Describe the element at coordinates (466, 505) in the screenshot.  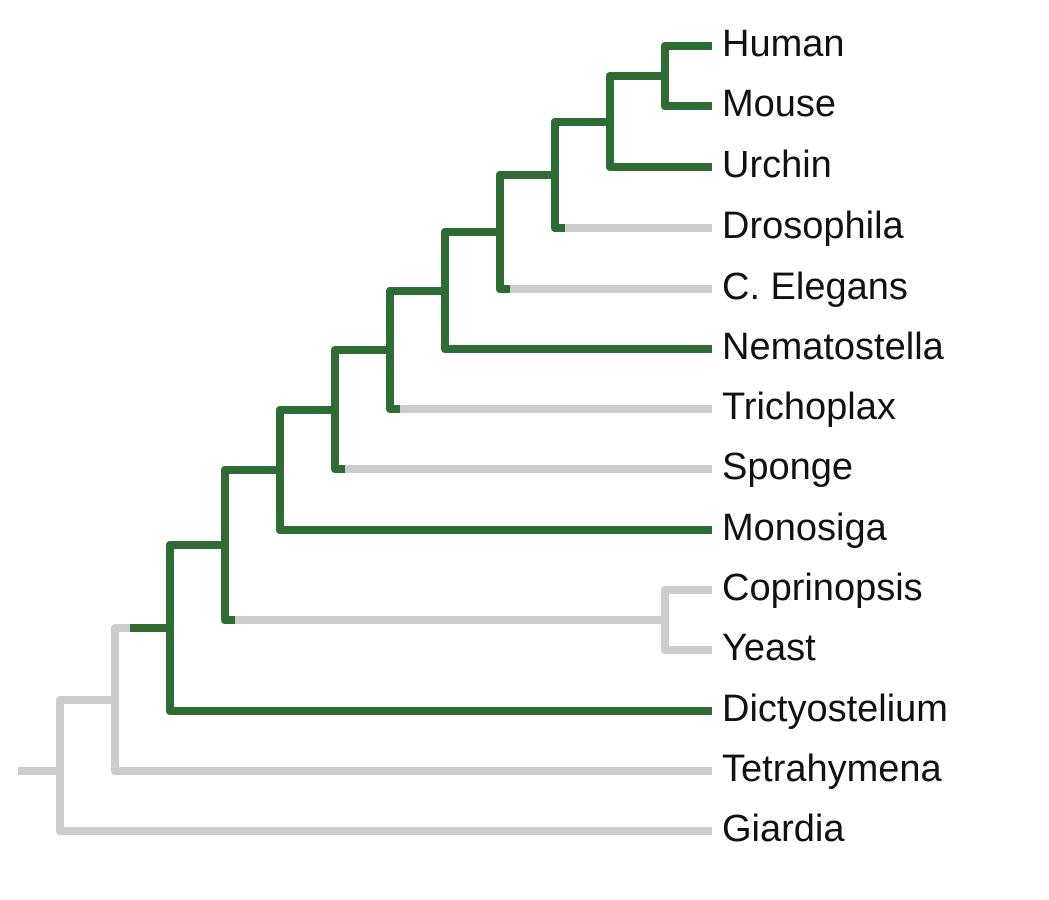
I see `monosiga-branch` at that location.